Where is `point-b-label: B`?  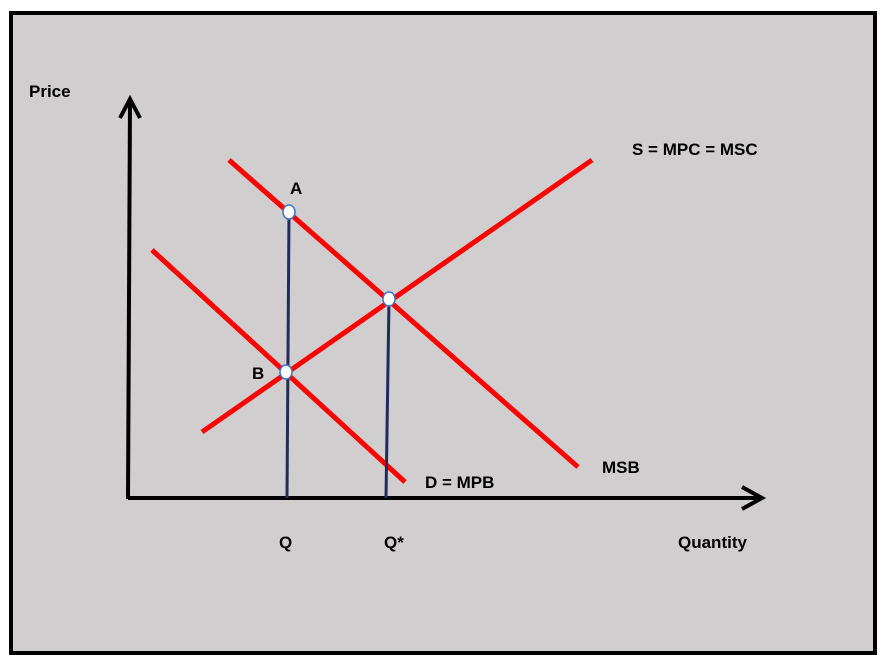
point-b-label: B is located at coordinates (258, 373).